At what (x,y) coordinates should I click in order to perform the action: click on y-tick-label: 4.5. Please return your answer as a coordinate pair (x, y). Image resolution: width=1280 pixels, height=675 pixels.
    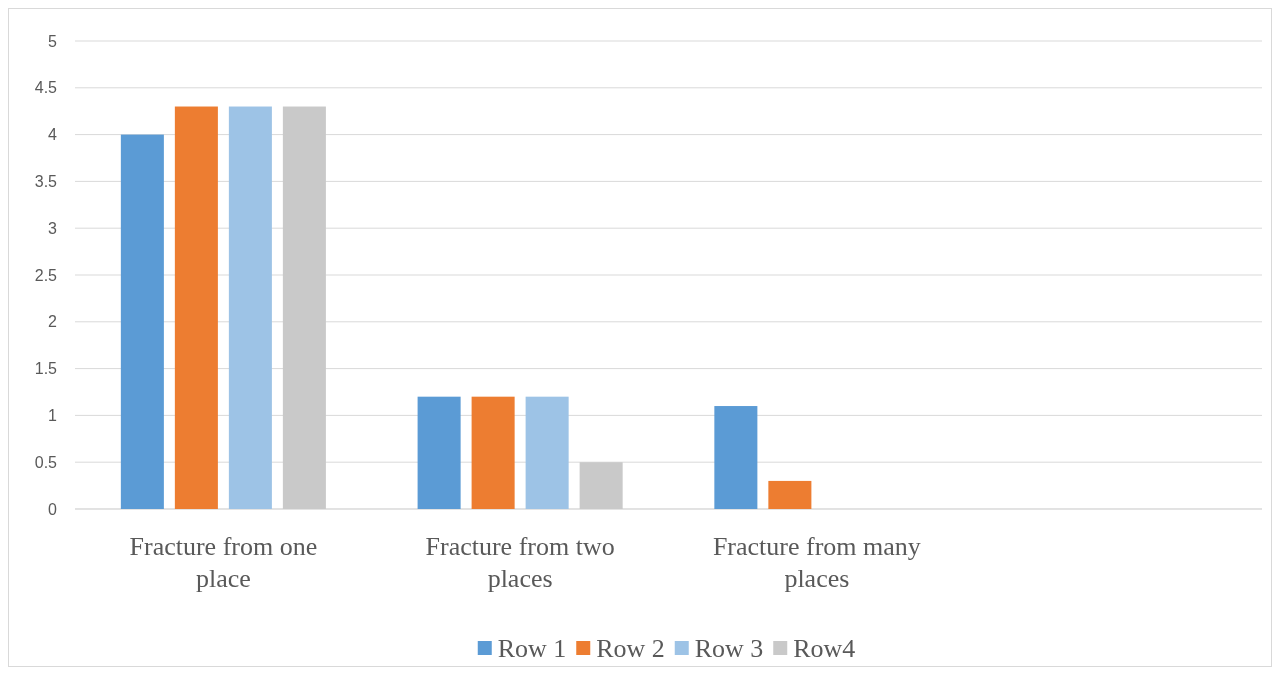
    Looking at the image, I should click on (46, 88).